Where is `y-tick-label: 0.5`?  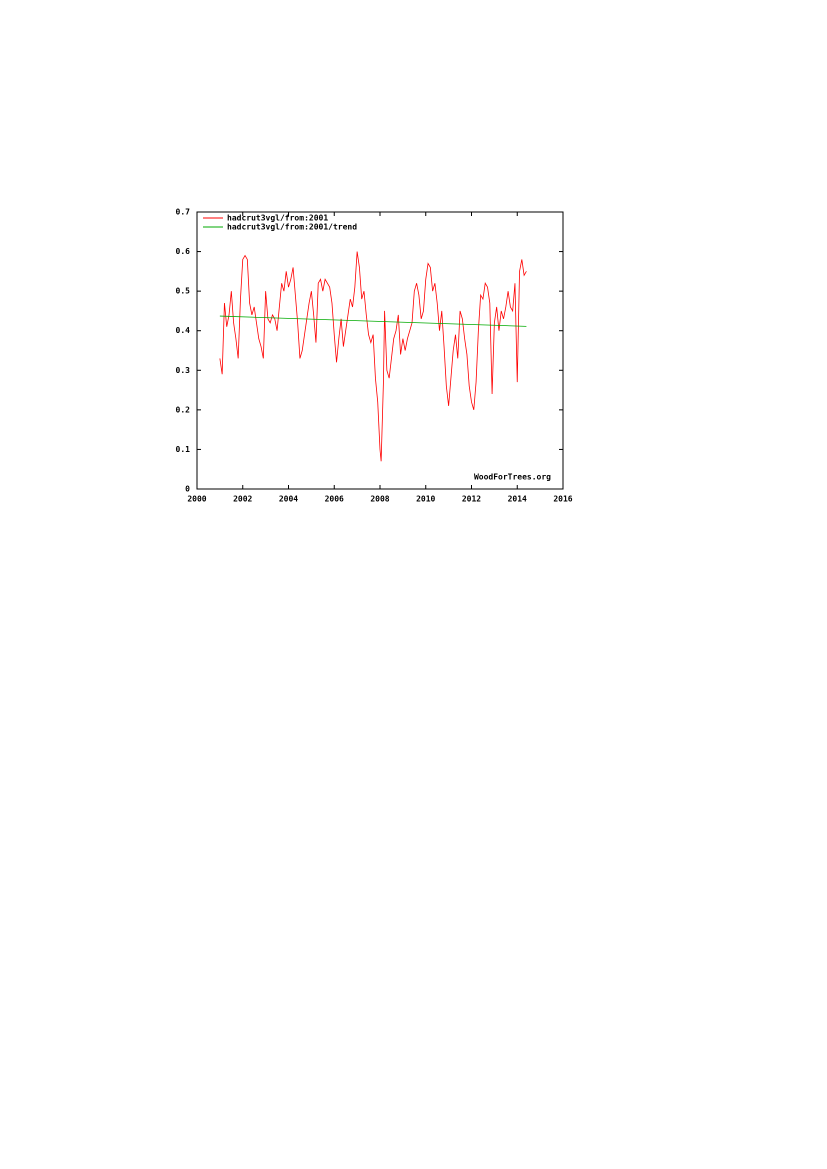 y-tick-label: 0.5 is located at coordinates (183, 291).